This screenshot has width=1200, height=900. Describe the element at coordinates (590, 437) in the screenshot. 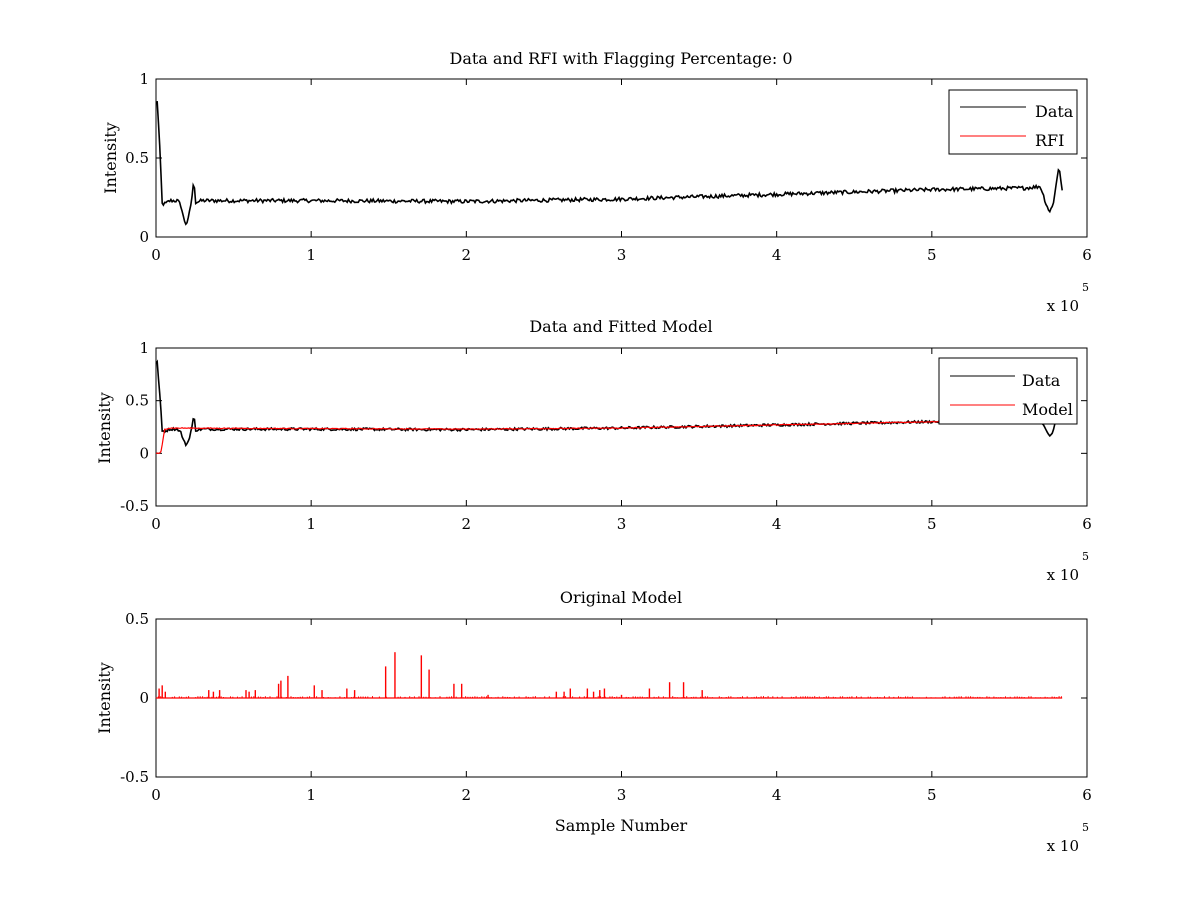

I see `series-line-model` at that location.